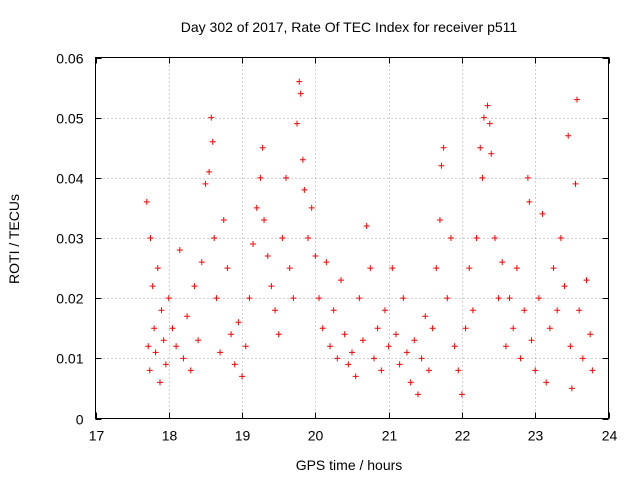 This screenshot has width=640, height=480. Describe the element at coordinates (69, 119) in the screenshot. I see `y-tick-label: 0.05` at that location.